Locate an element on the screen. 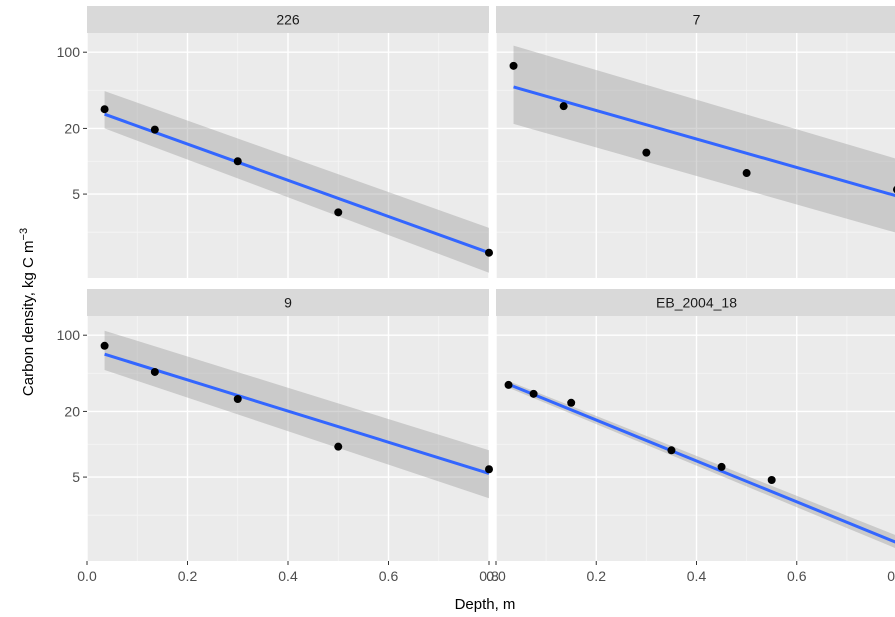 Image resolution: width=895 pixels, height=617 pixels. facet-strip-label: EB_2004_18 is located at coordinates (696, 303).